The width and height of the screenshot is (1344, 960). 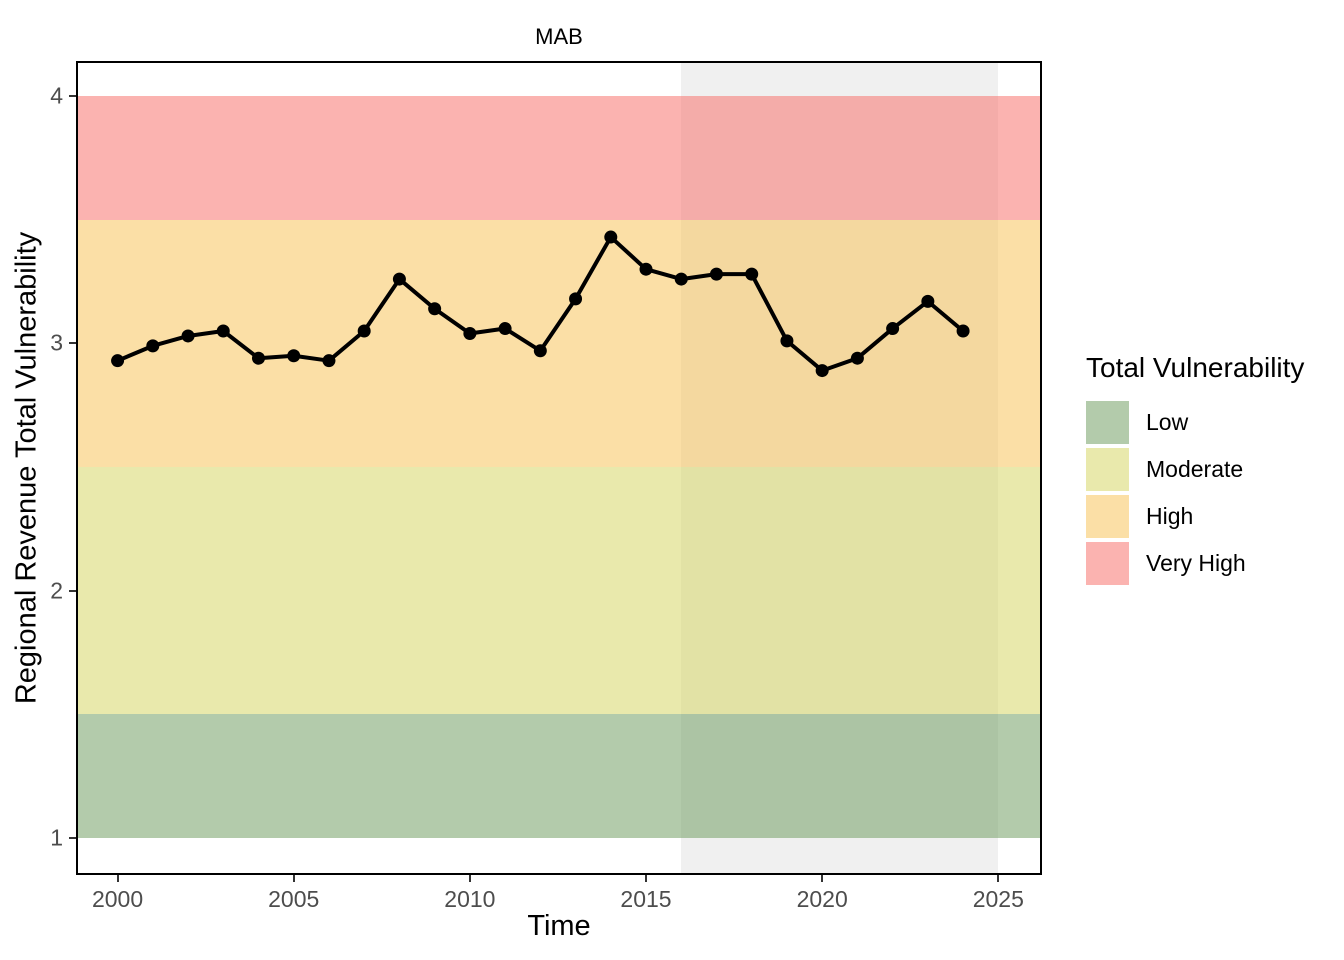 I want to click on legend-swatch-moderate, so click(x=1107, y=469).